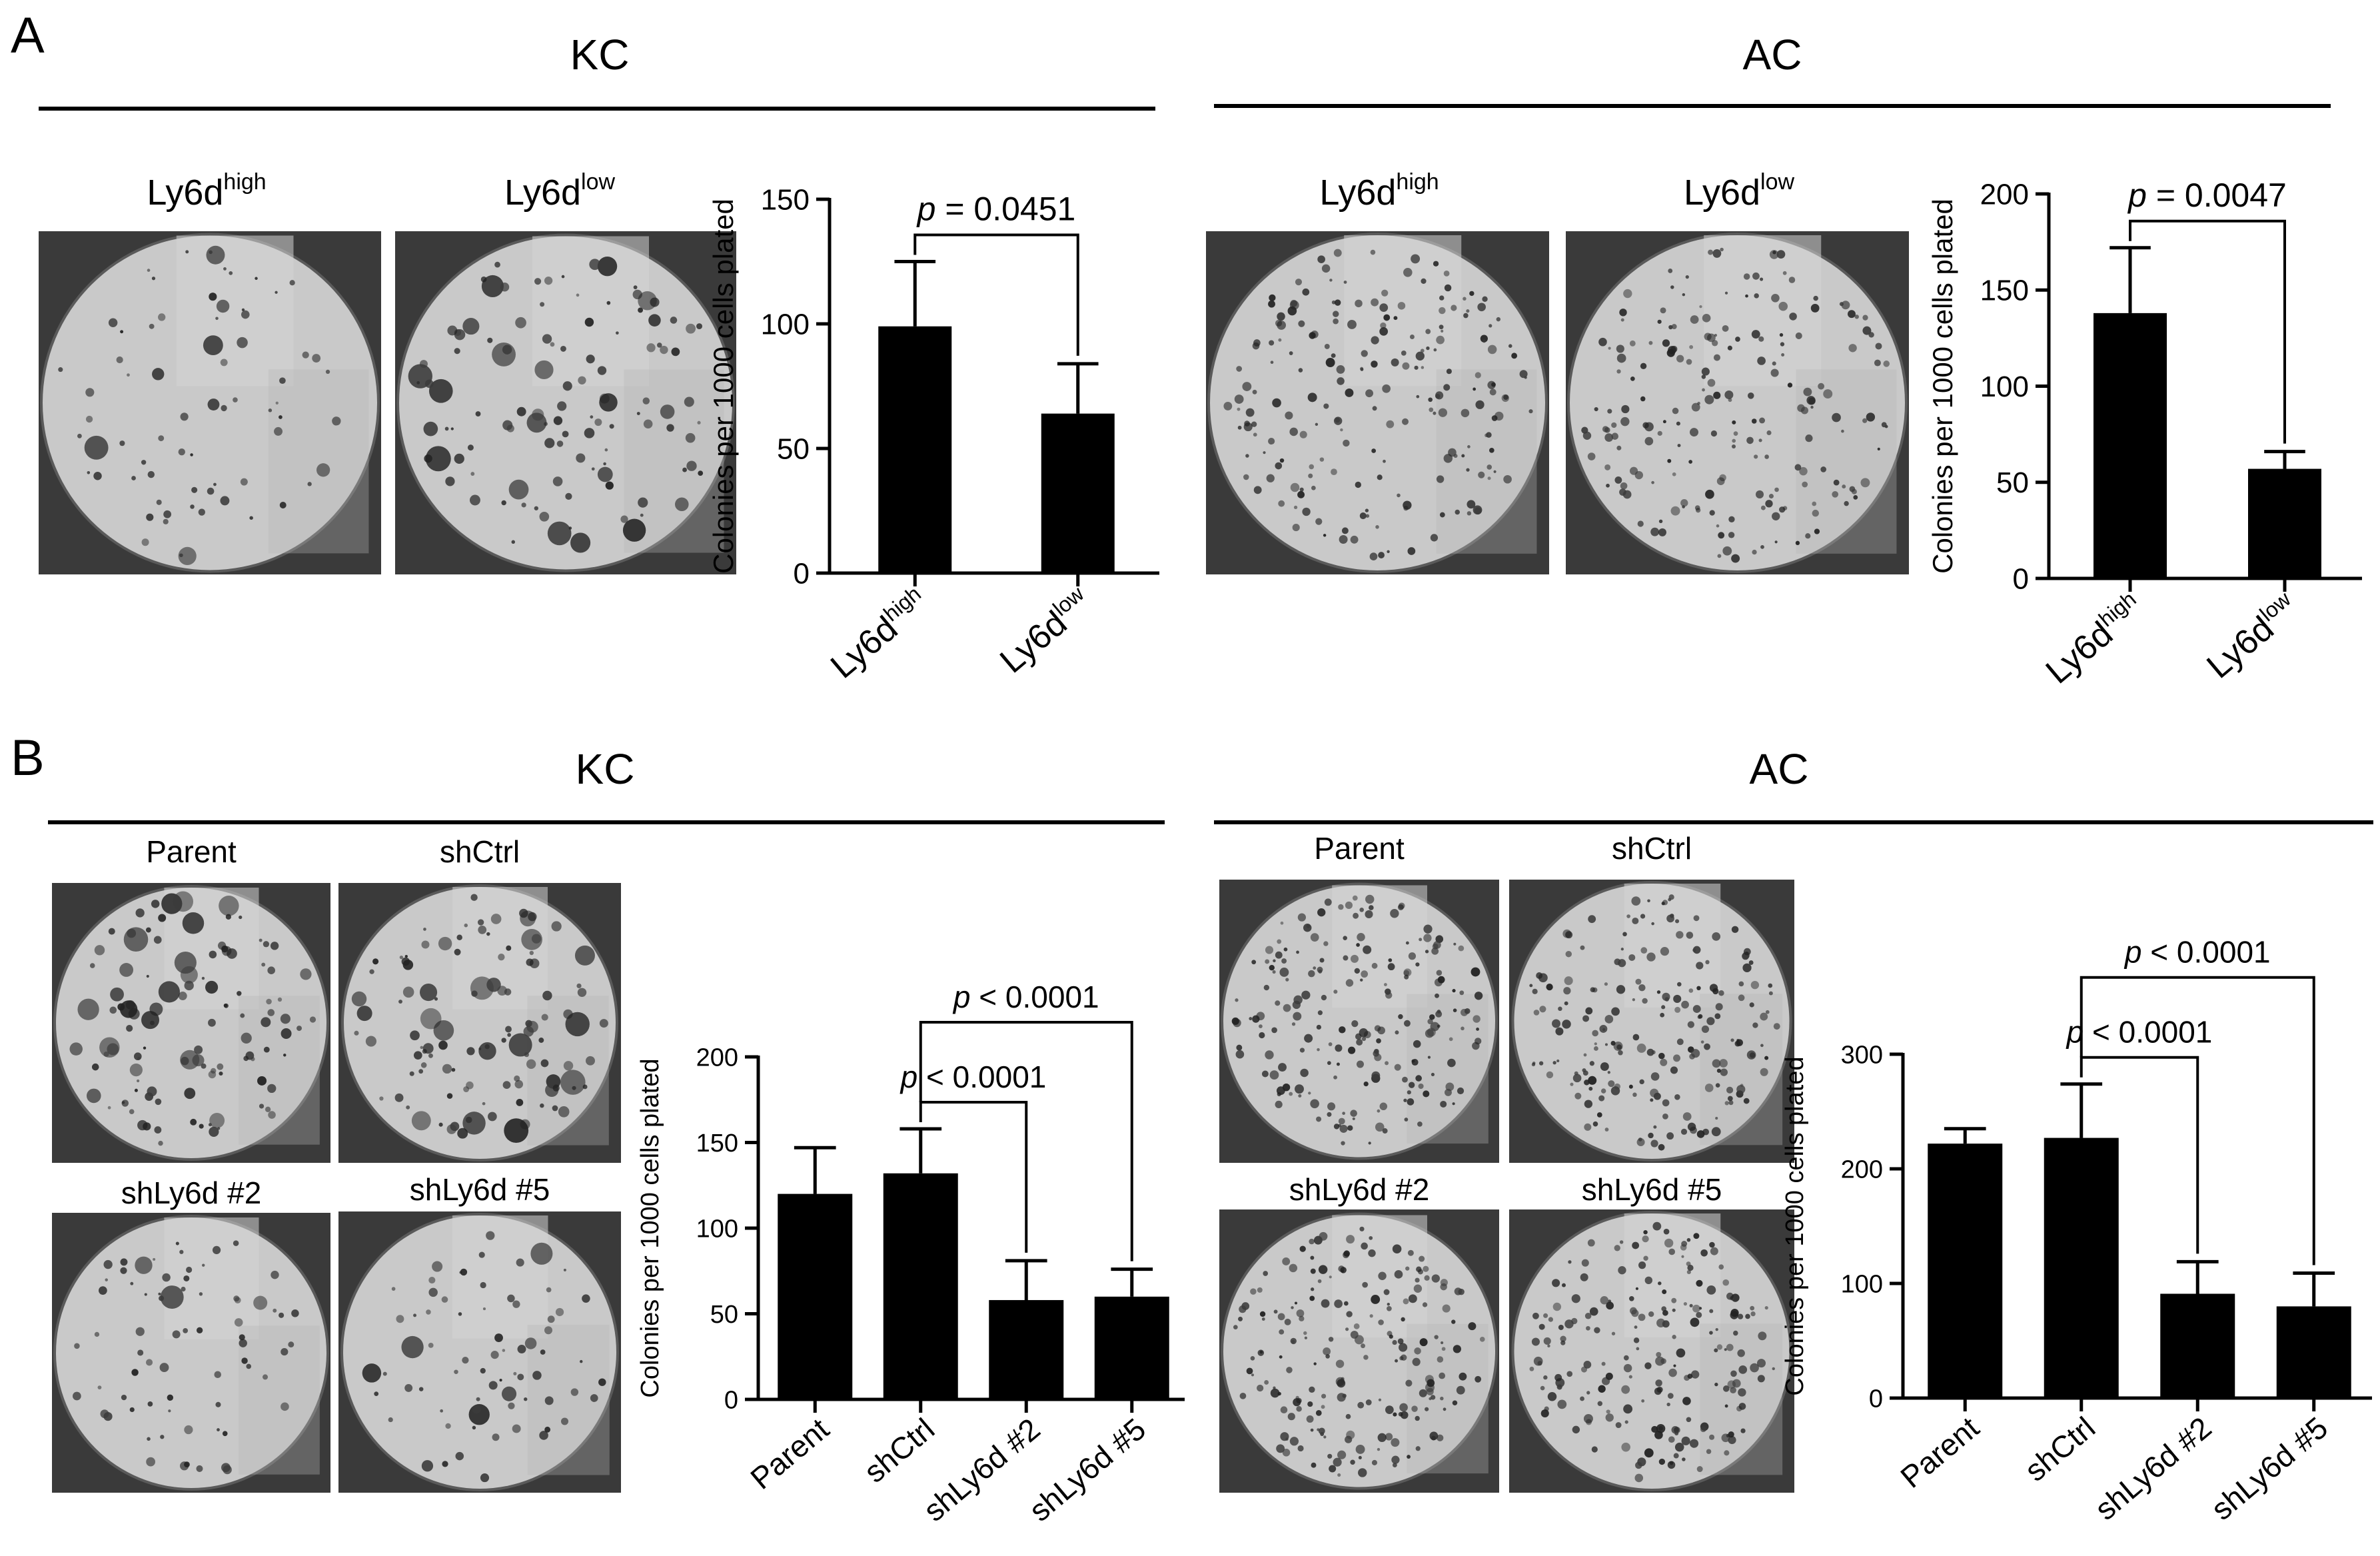  What do you see at coordinates (207, 191) in the screenshot?
I see `image-label-a-kc-high: Ly6dhigh` at bounding box center [207, 191].